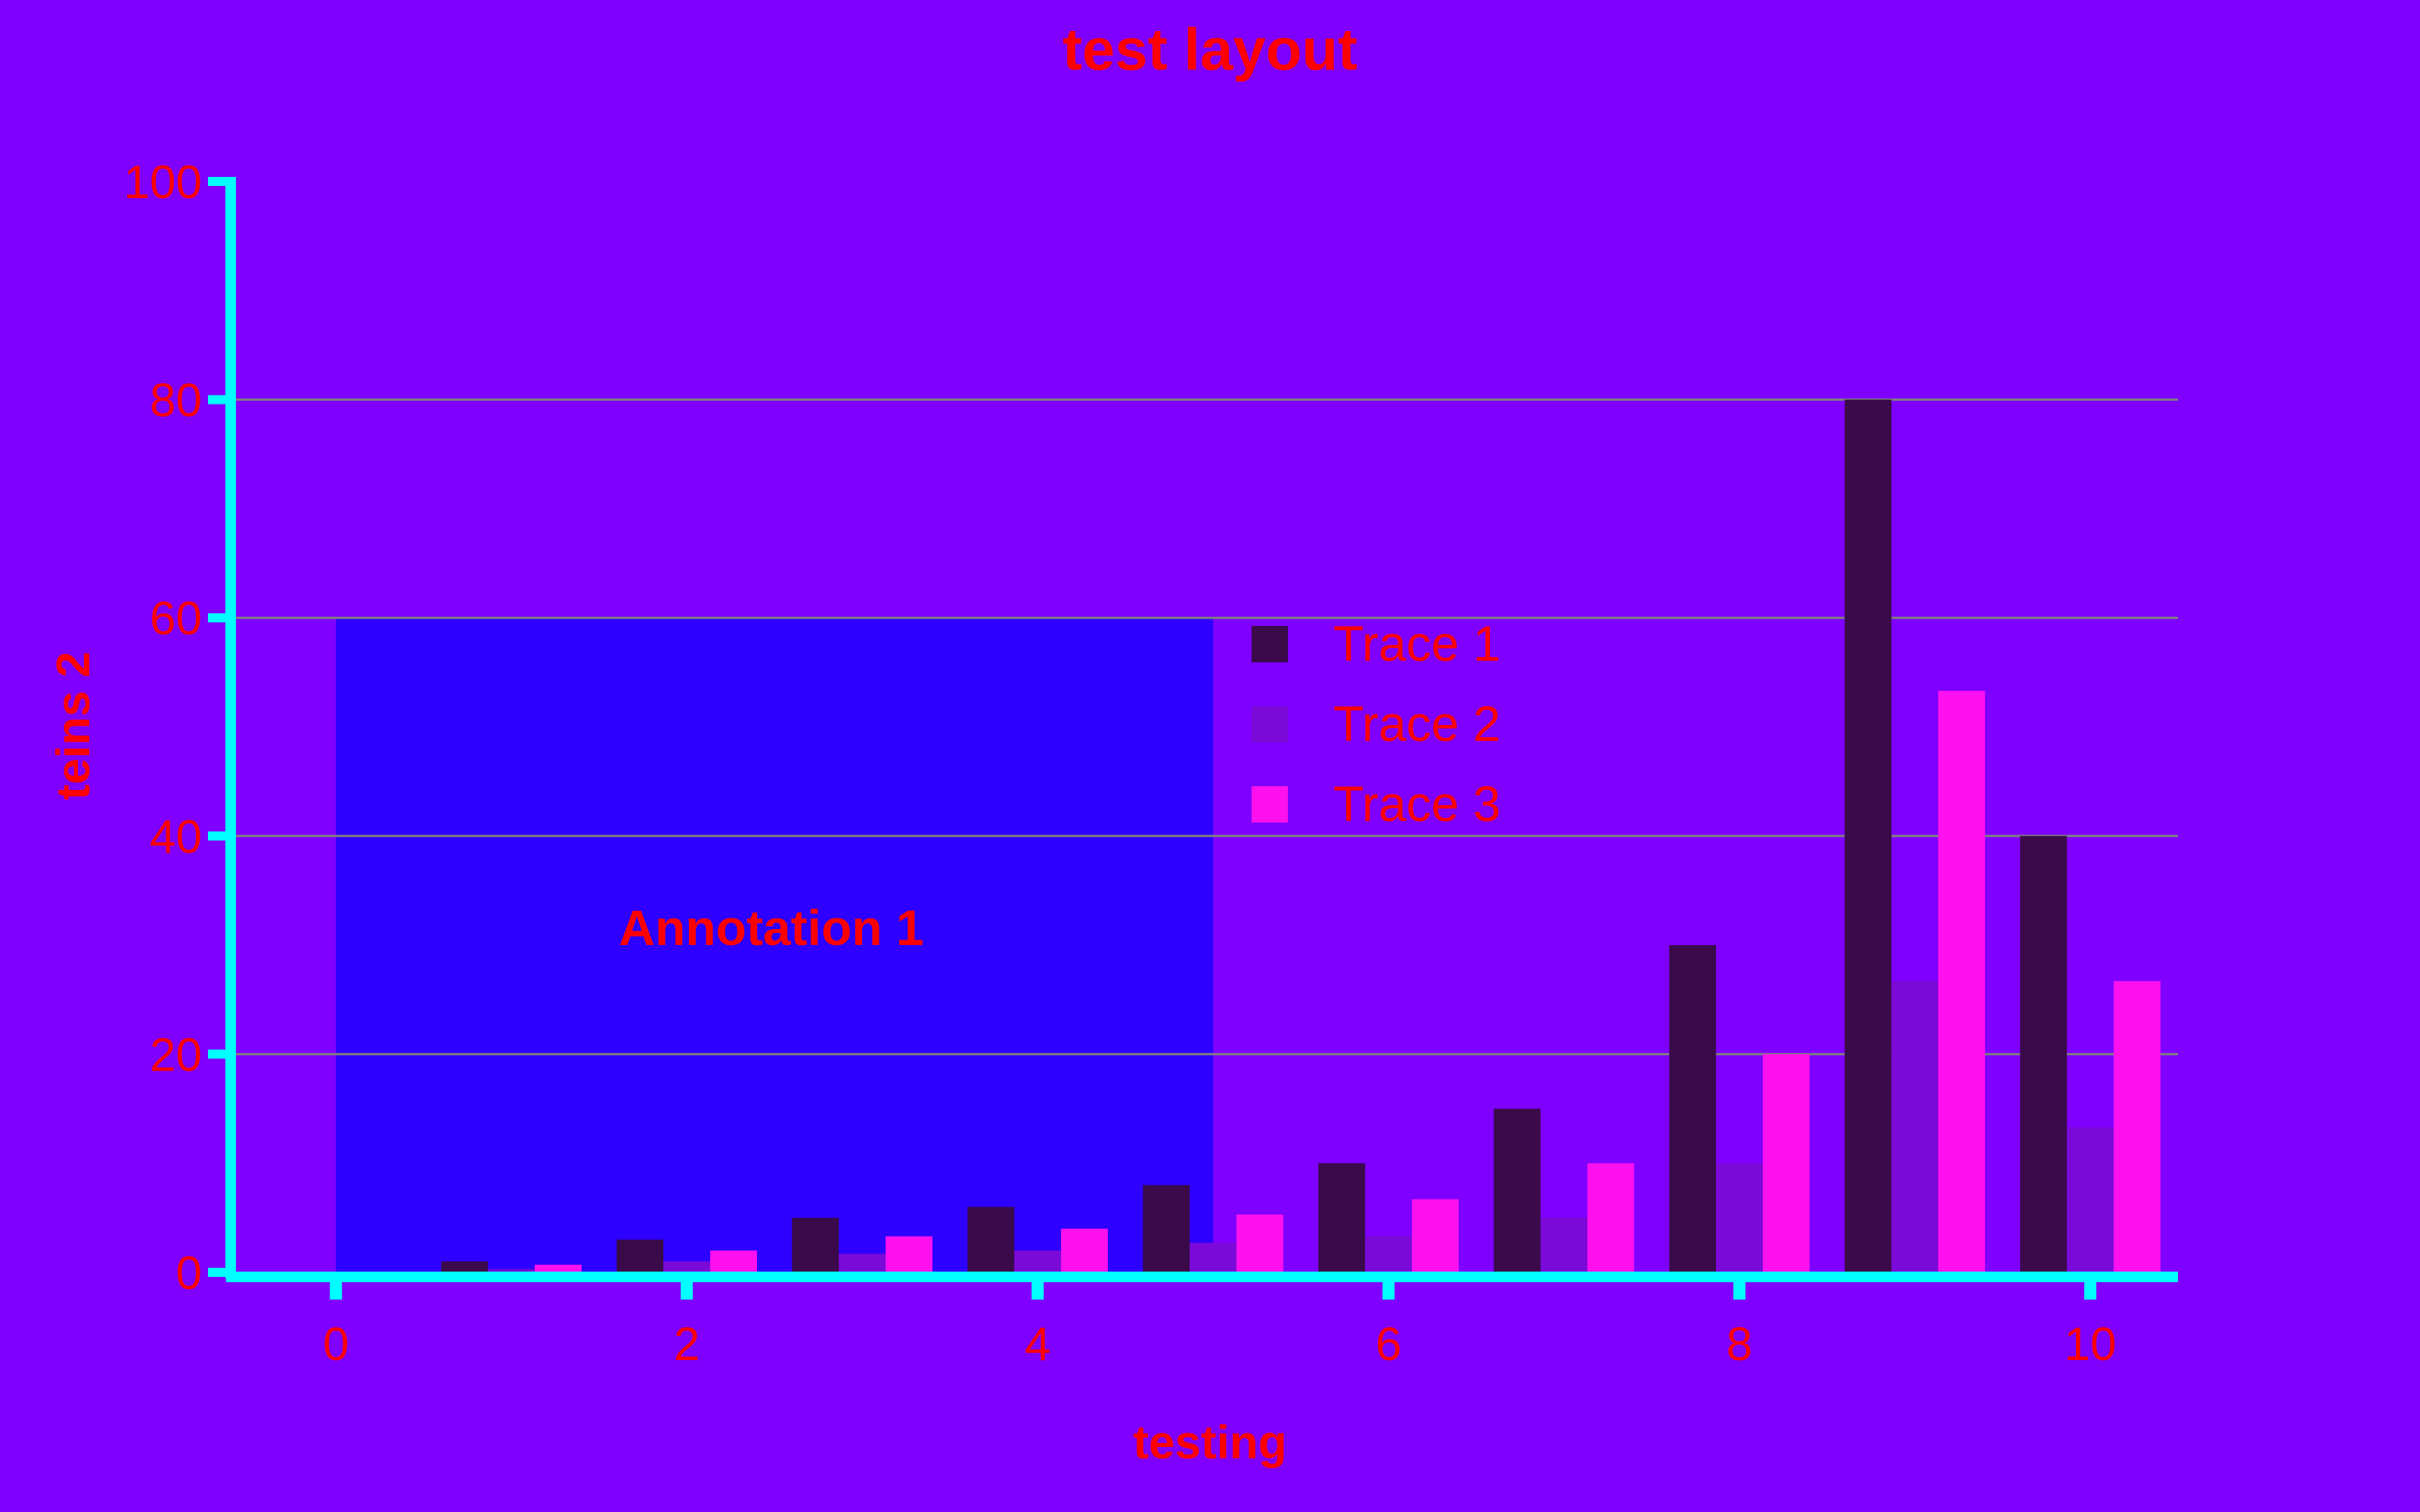 This screenshot has height=1512, width=2420. Describe the element at coordinates (163, 182) in the screenshot. I see `y-tick-label: 100` at that location.